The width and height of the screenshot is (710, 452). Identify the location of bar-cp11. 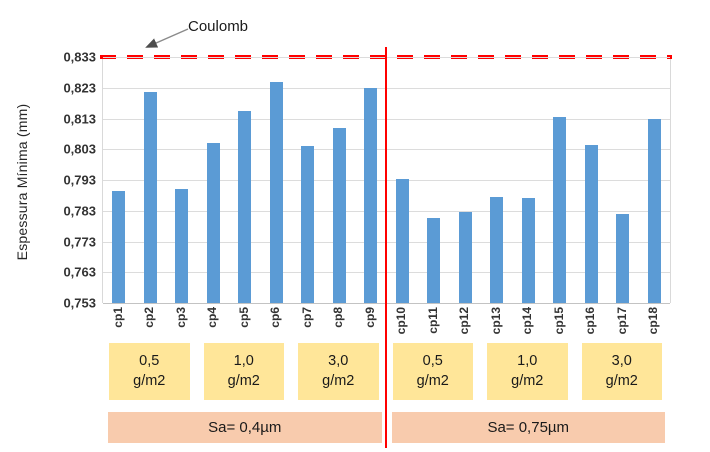
(434, 260).